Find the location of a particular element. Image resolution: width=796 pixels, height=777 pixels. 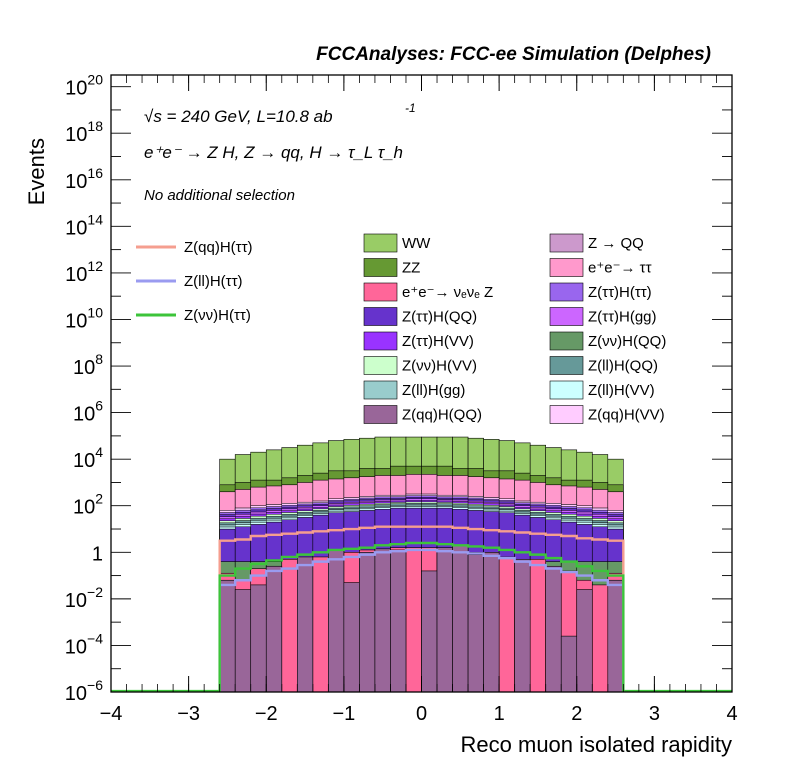

y-tick-label: 10² is located at coordinates (88, 505).